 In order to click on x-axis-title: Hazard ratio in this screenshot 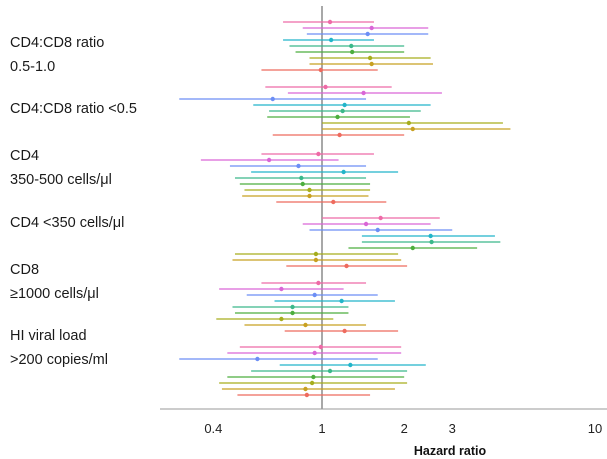, I will do `click(450, 451)`.